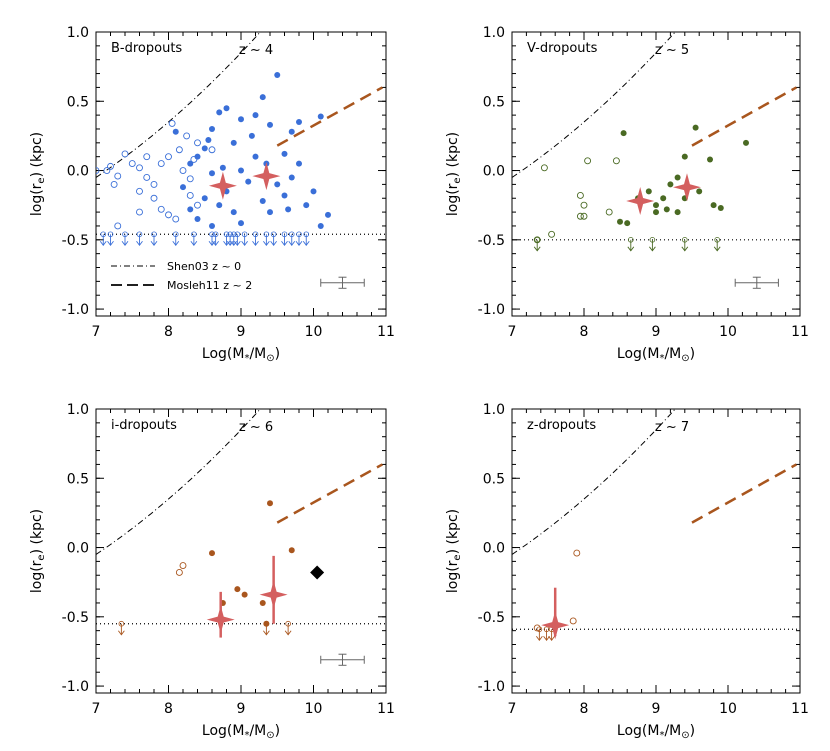 This screenshot has width=830, height=751. Describe the element at coordinates (38, 551) in the screenshot. I see `y-axis-title: log(re) (kpc)` at that location.